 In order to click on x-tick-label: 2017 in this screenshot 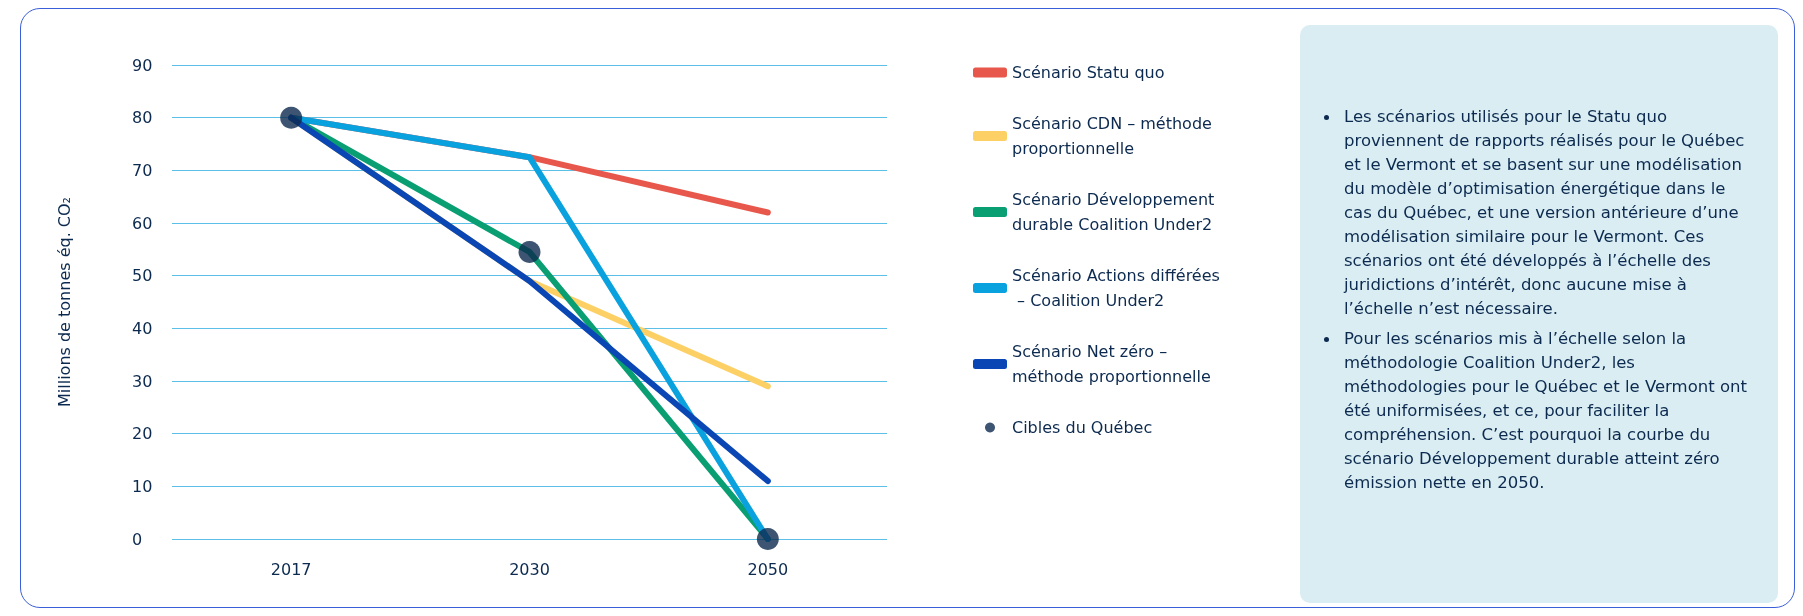, I will do `click(291, 569)`.